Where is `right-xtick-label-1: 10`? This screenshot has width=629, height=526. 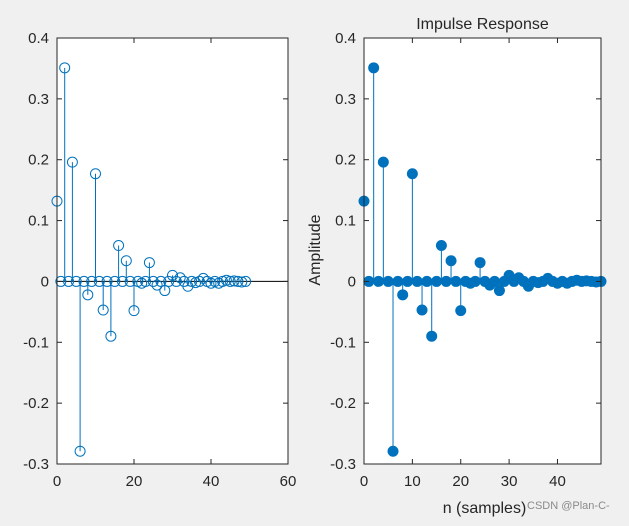 right-xtick-label-1: 10 is located at coordinates (412, 481).